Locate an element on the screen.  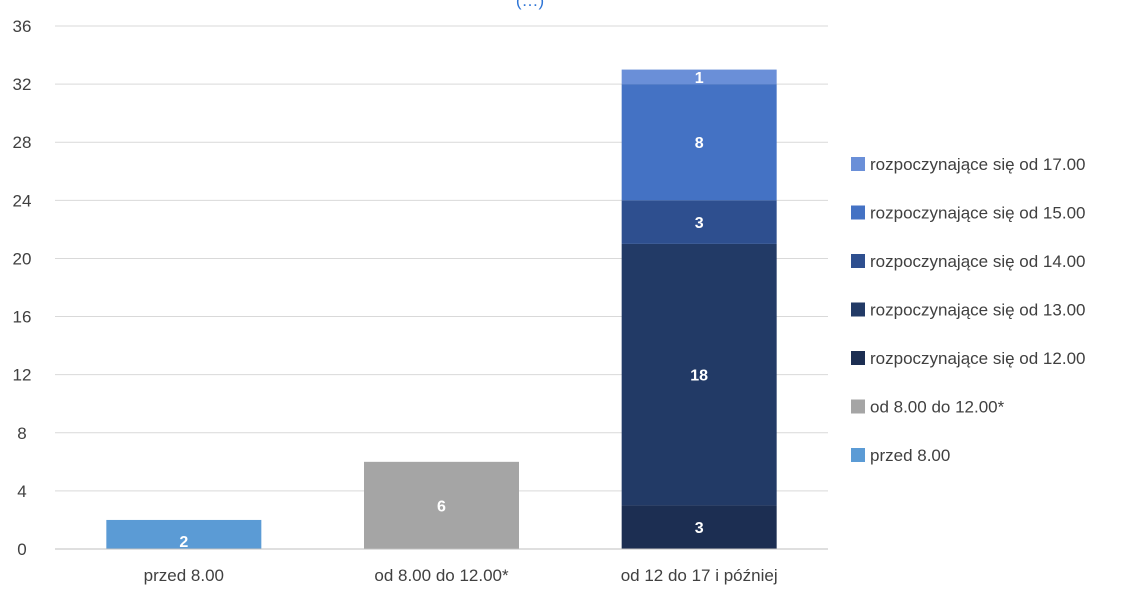
x-tick-label: przed 8.00 is located at coordinates (184, 575).